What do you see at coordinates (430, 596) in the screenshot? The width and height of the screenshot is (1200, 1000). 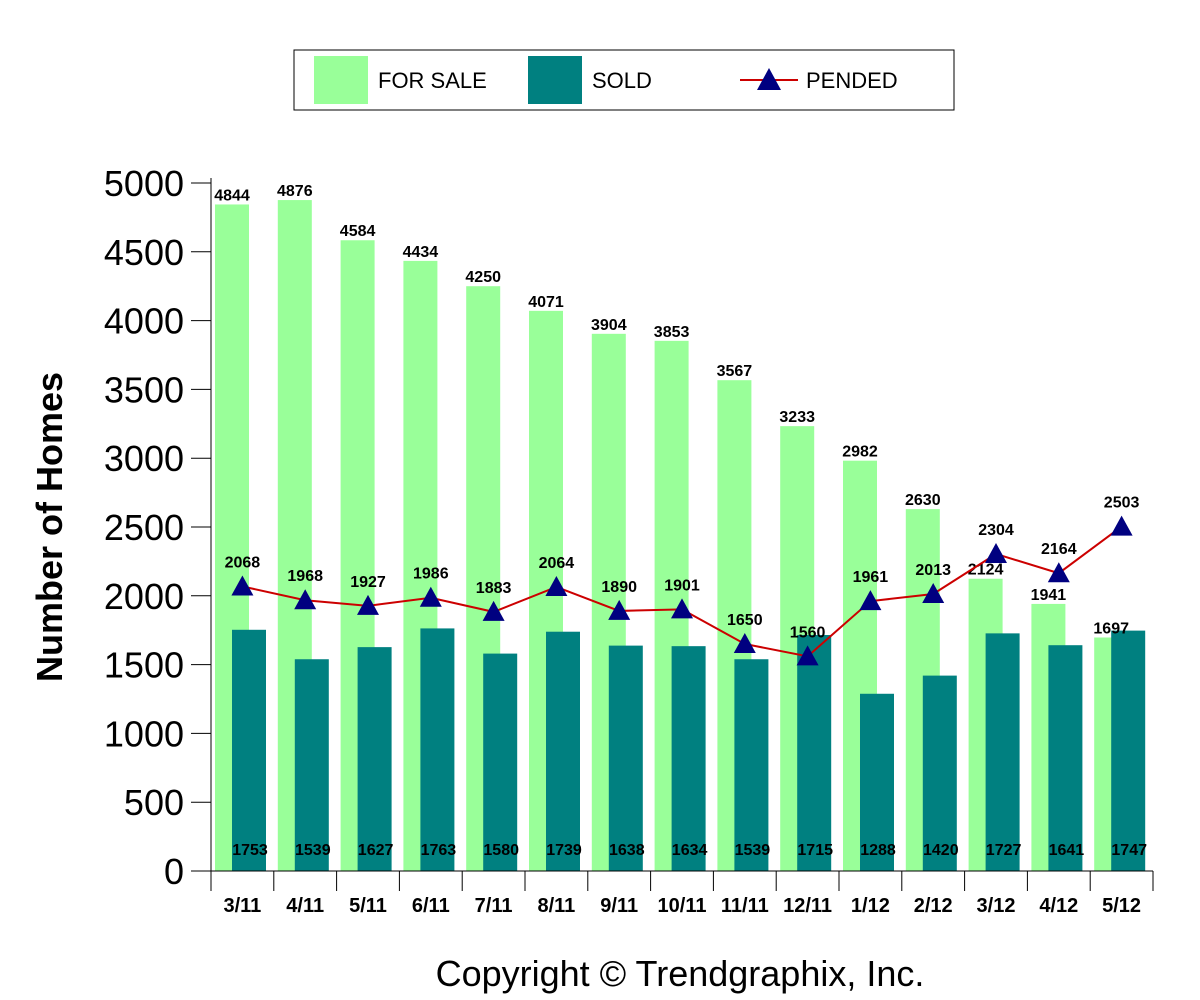 I see `marker-pended-6/11` at bounding box center [430, 596].